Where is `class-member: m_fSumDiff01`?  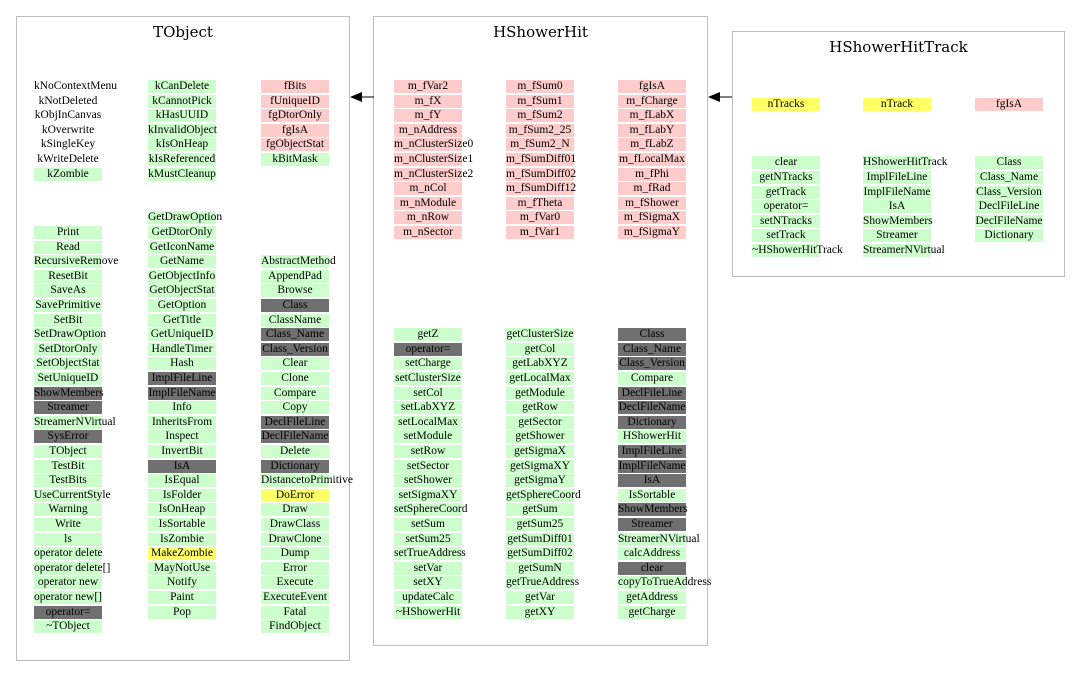
class-member: m_fSumDiff01 is located at coordinates (541, 159).